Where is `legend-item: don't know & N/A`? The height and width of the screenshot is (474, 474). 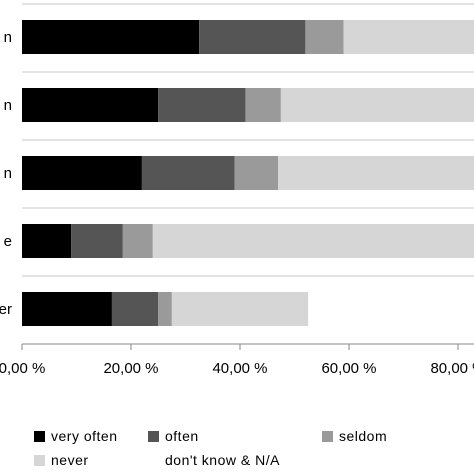
legend-item: don't know & N/A is located at coordinates (214, 460).